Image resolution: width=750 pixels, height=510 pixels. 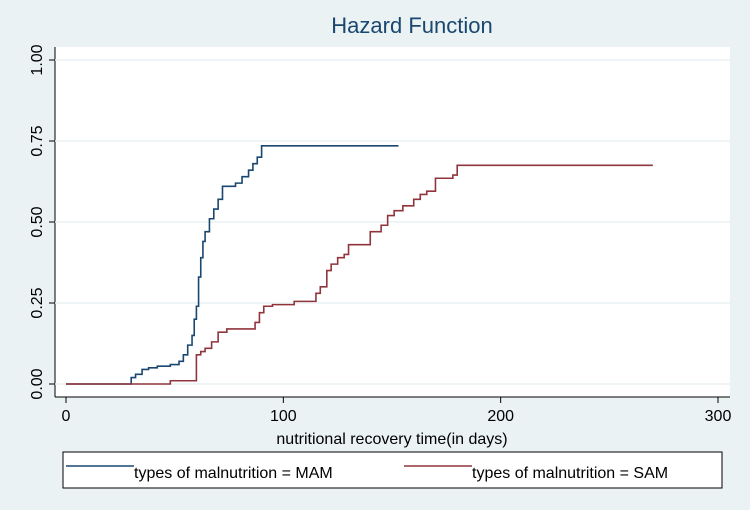 I want to click on legend-label: types of malnutrition = SAM, so click(x=570, y=473).